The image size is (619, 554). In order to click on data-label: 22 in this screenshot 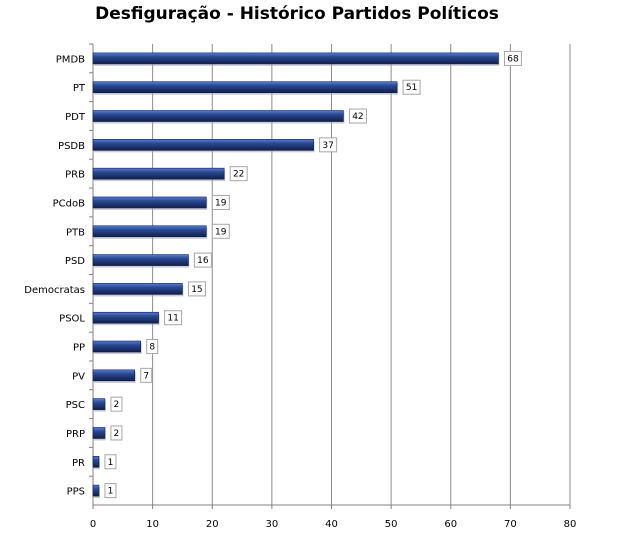, I will do `click(238, 175)`.